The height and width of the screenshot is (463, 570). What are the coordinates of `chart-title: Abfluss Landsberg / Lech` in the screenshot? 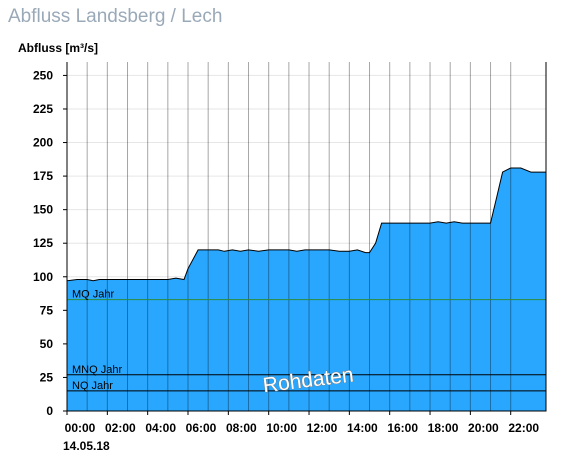 It's located at (115, 16).